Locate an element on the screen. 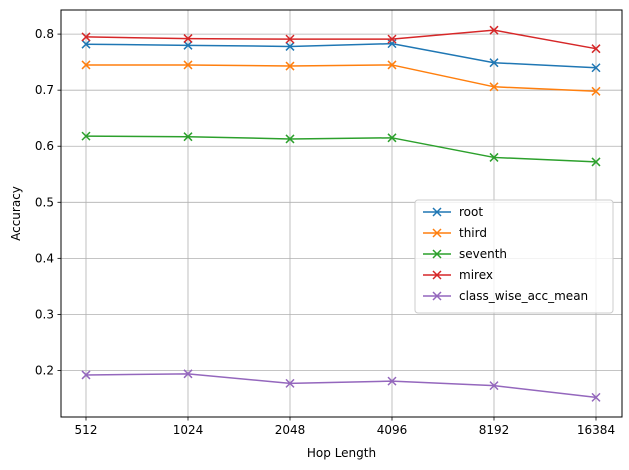 The width and height of the screenshot is (629, 470). legend: root third seventh mirex class_wise_acc_mean is located at coordinates (514, 256).